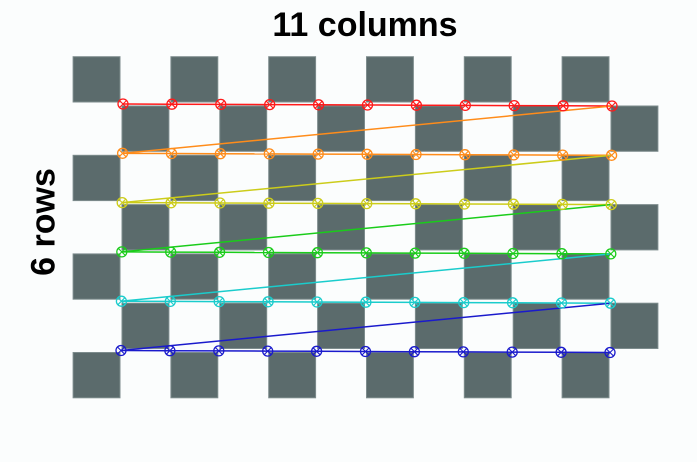 The height and width of the screenshot is (462, 697). I want to click on rows-label: 6 rows, so click(43, 222).